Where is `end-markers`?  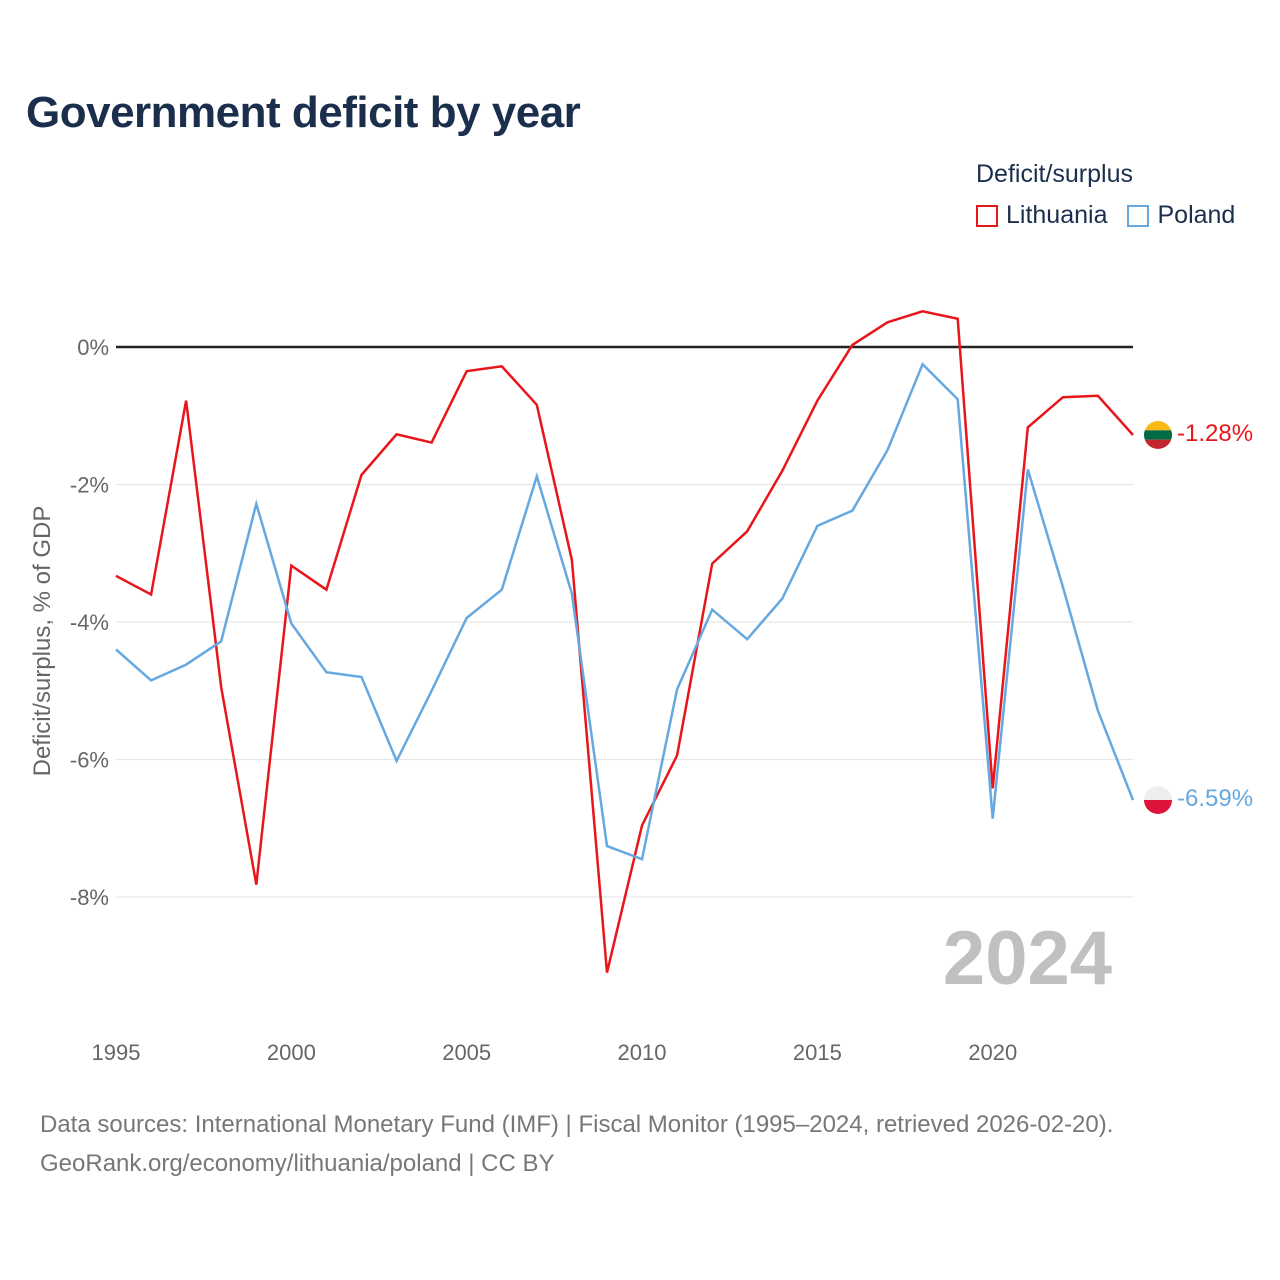
end-markers is located at coordinates (1158, 617).